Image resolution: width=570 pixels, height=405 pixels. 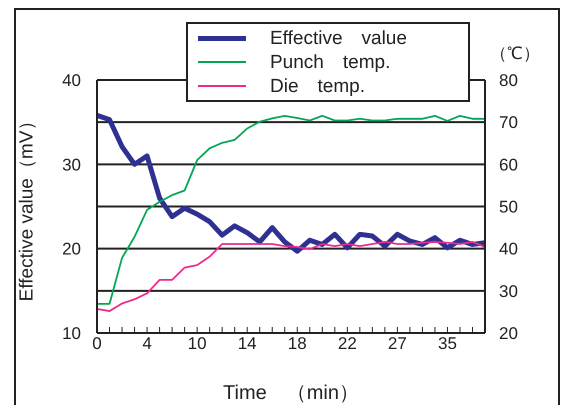 I want to click on x-tick-label: 35, so click(x=447, y=344).